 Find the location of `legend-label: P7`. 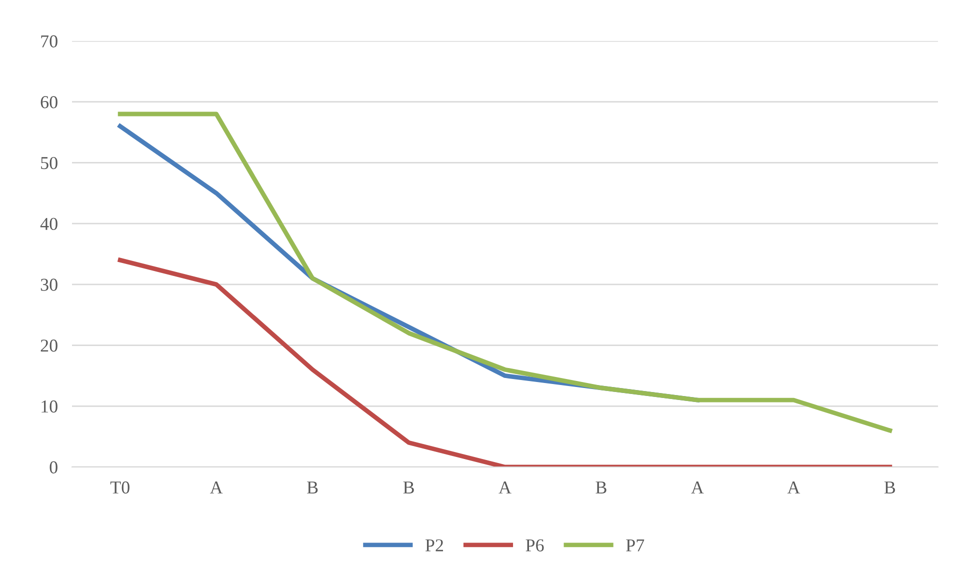

legend-label: P7 is located at coordinates (635, 545).